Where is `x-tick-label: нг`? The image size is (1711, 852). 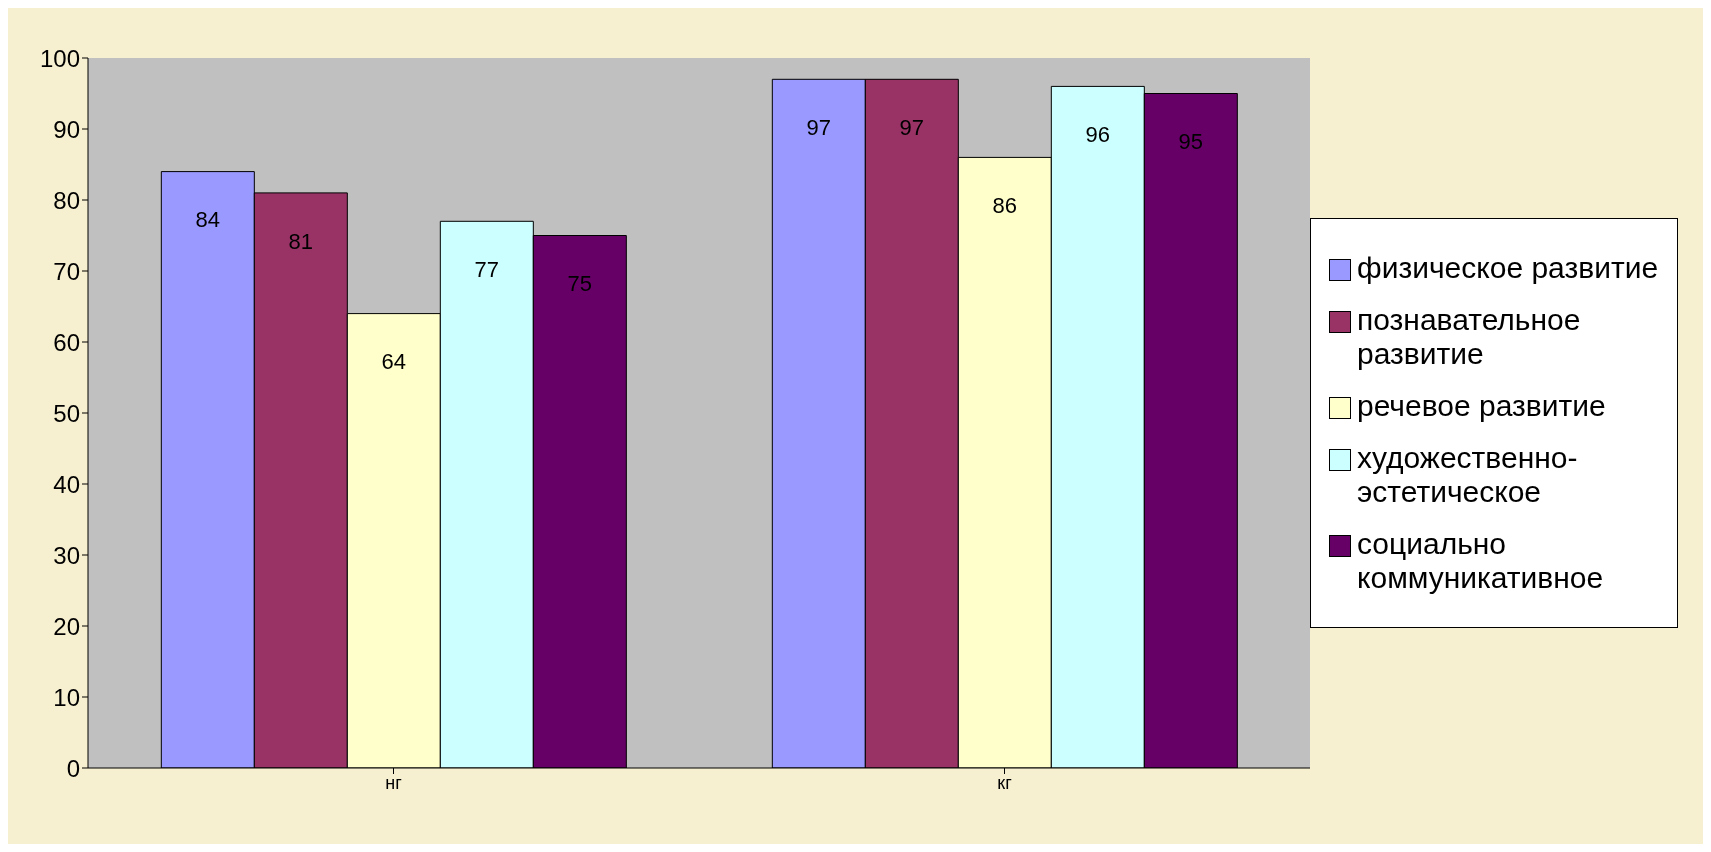
x-tick-label: нг is located at coordinates (394, 782).